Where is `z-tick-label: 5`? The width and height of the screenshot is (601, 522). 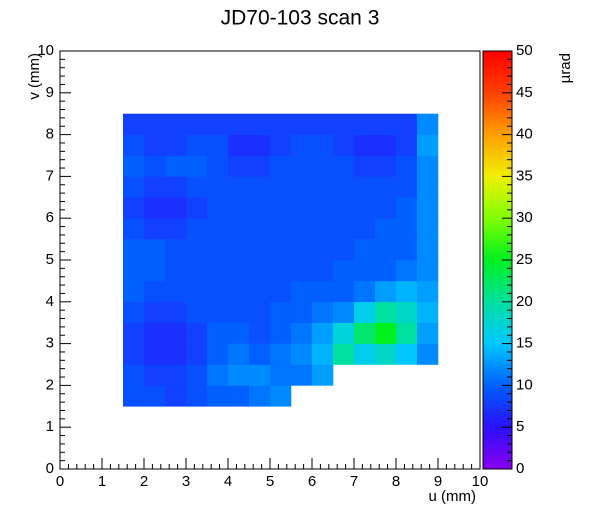 z-tick-label: 5 is located at coordinates (520, 426).